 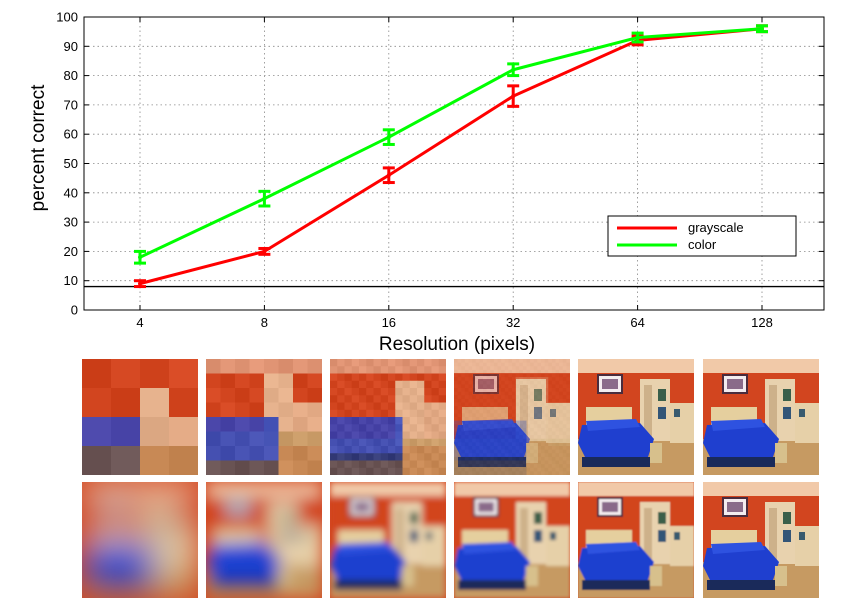 I want to click on legend: grayscale color, so click(x=702, y=236).